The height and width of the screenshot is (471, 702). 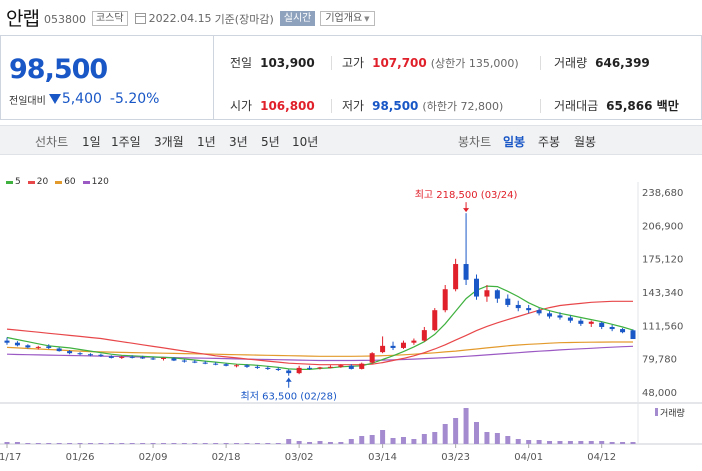 I want to click on candle-monthly: 월봉, so click(x=585, y=142).